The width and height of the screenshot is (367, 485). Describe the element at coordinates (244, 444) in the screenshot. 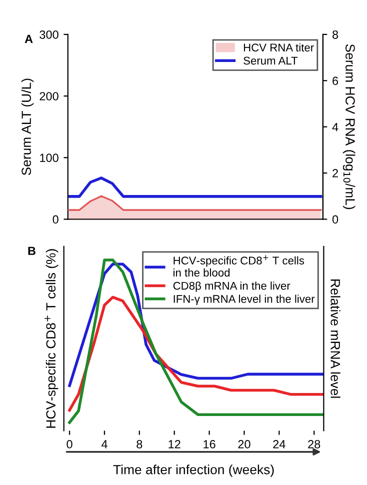

I see `x-tick-label: 20` at that location.